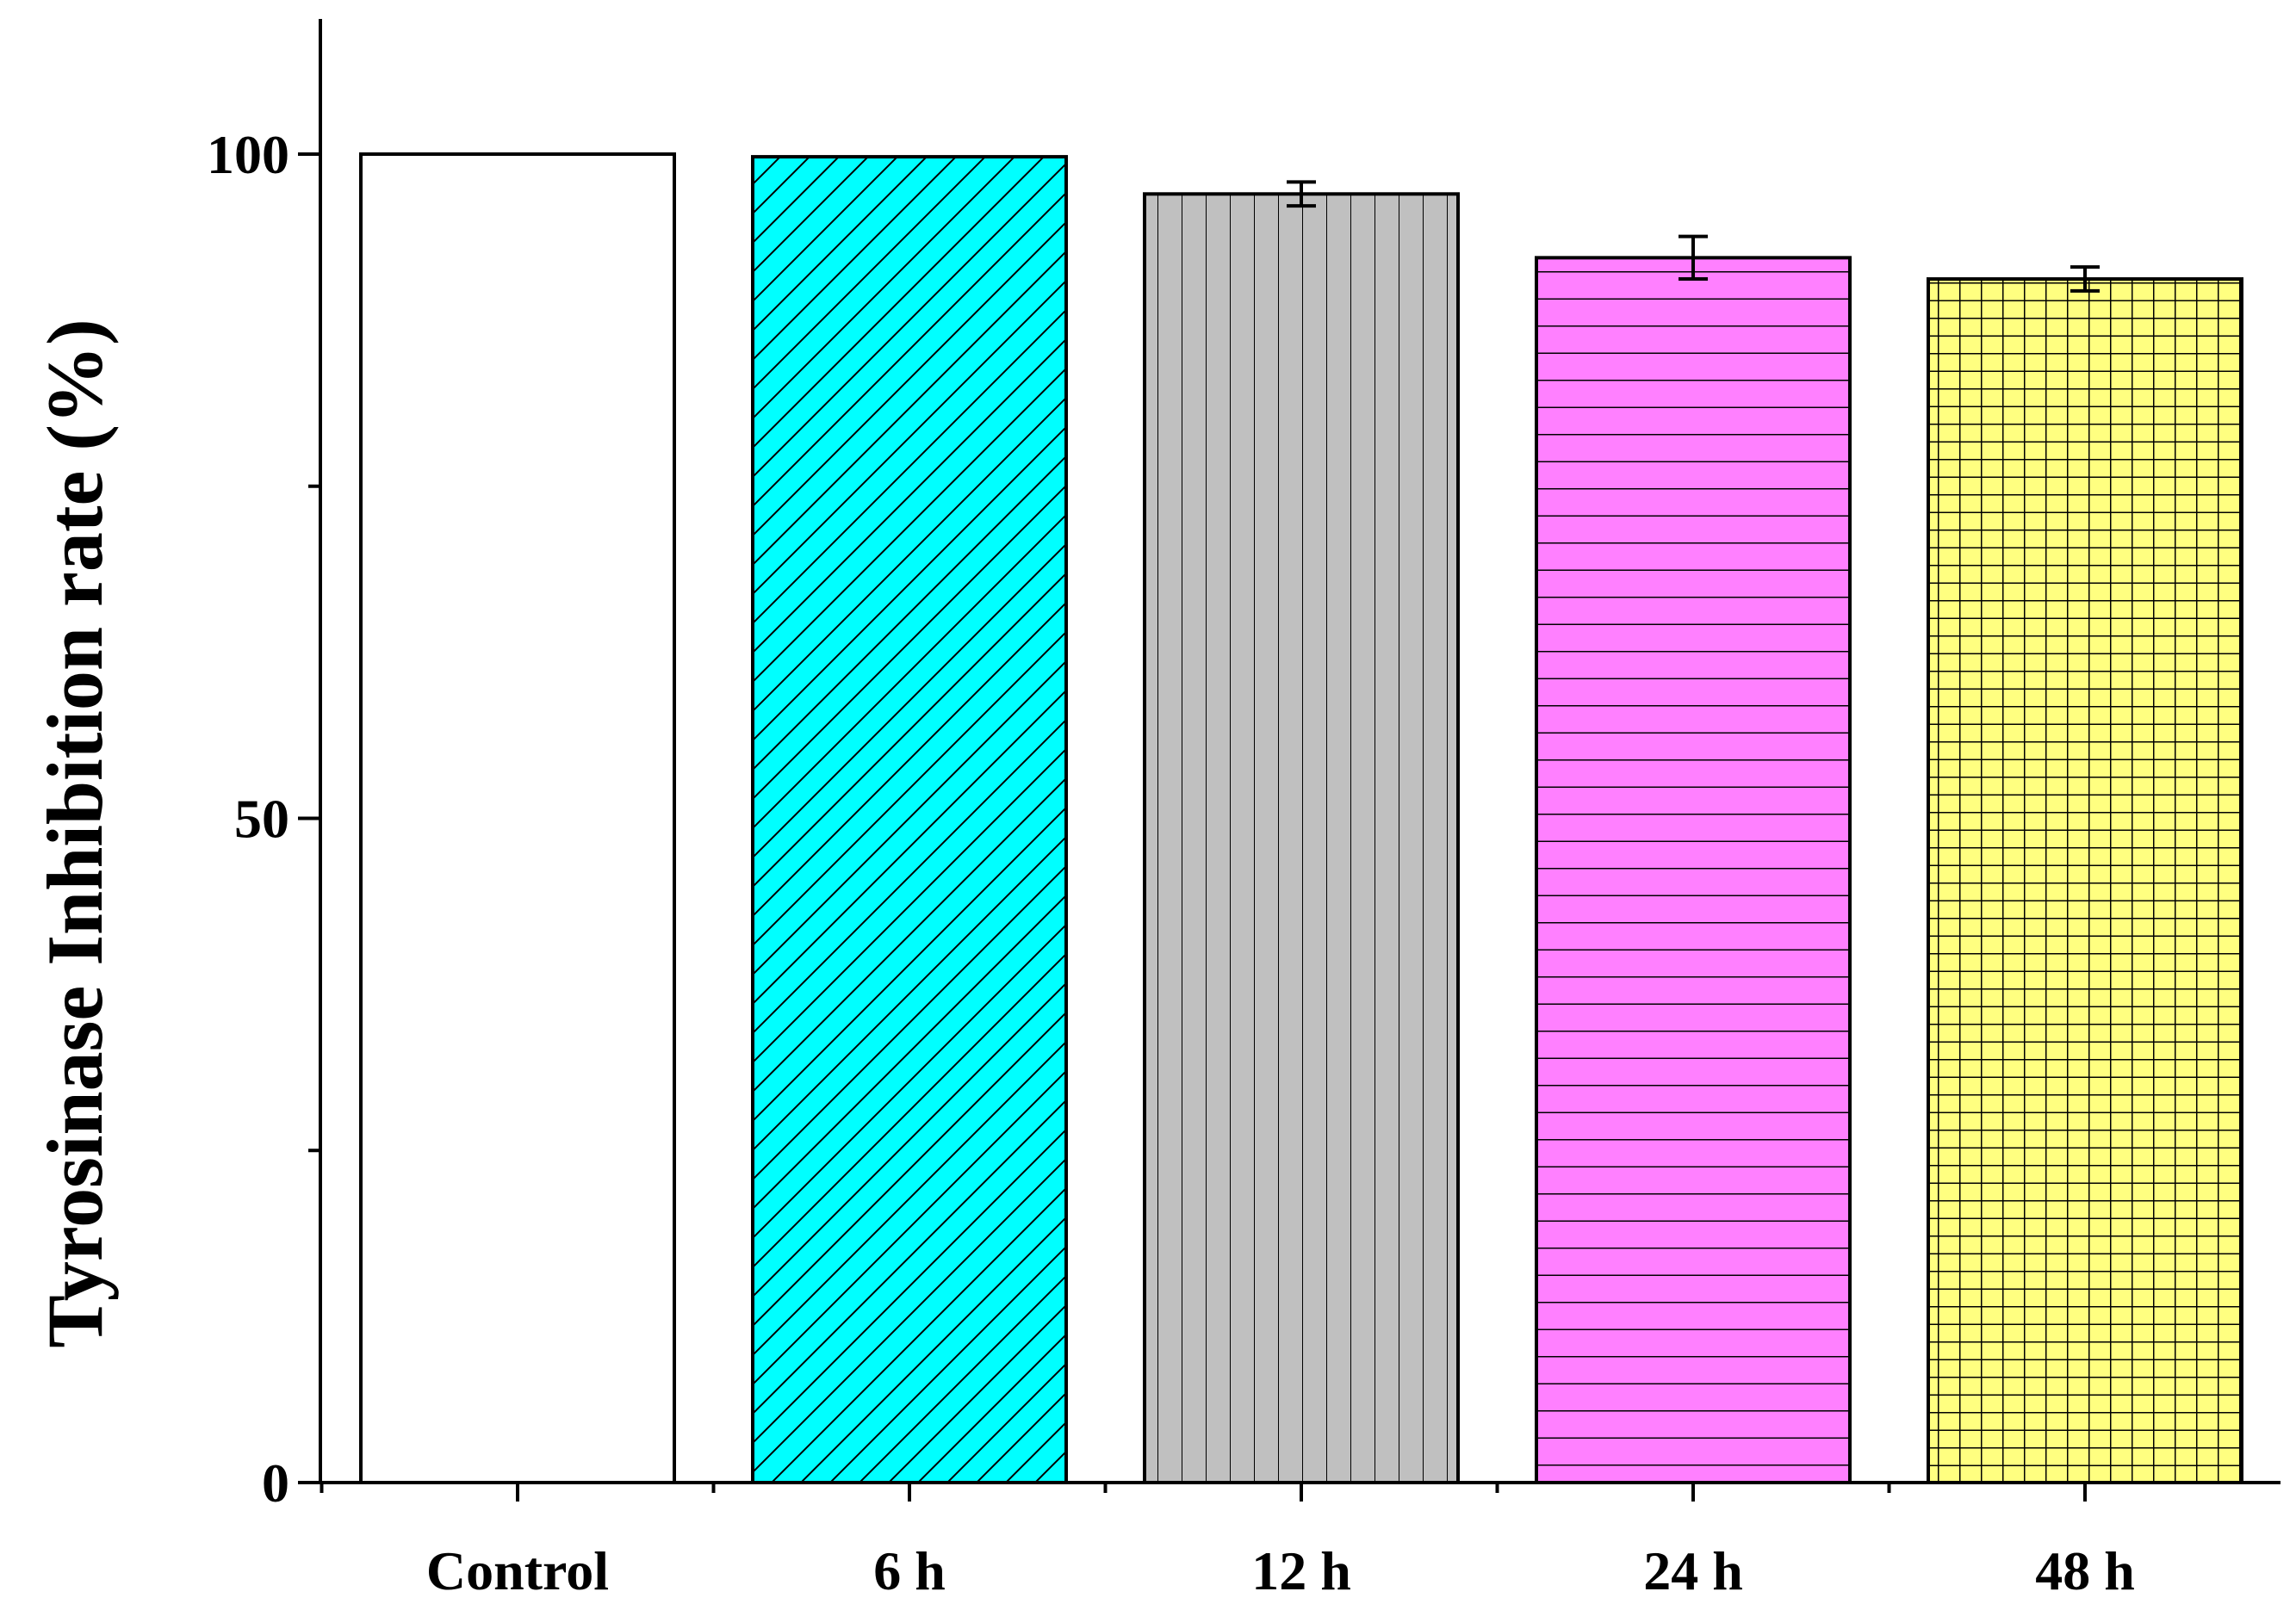 Image resolution: width=2296 pixels, height=1610 pixels. Describe the element at coordinates (2085, 1571) in the screenshot. I see `x-tick-label-48-h: 48 h` at that location.